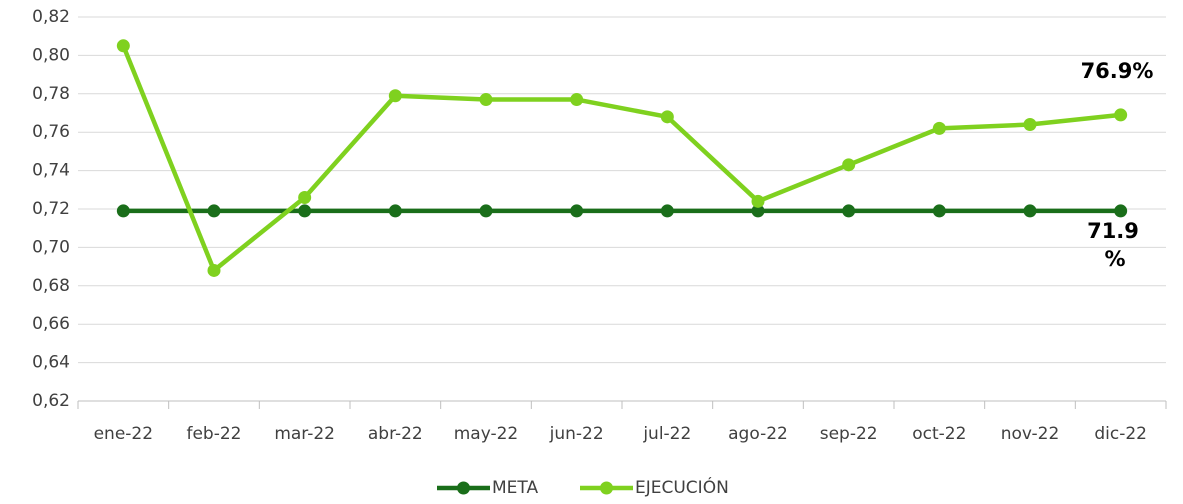 This screenshot has width=1183, height=504. I want to click on y-tick-label: 0,66, so click(51, 324).